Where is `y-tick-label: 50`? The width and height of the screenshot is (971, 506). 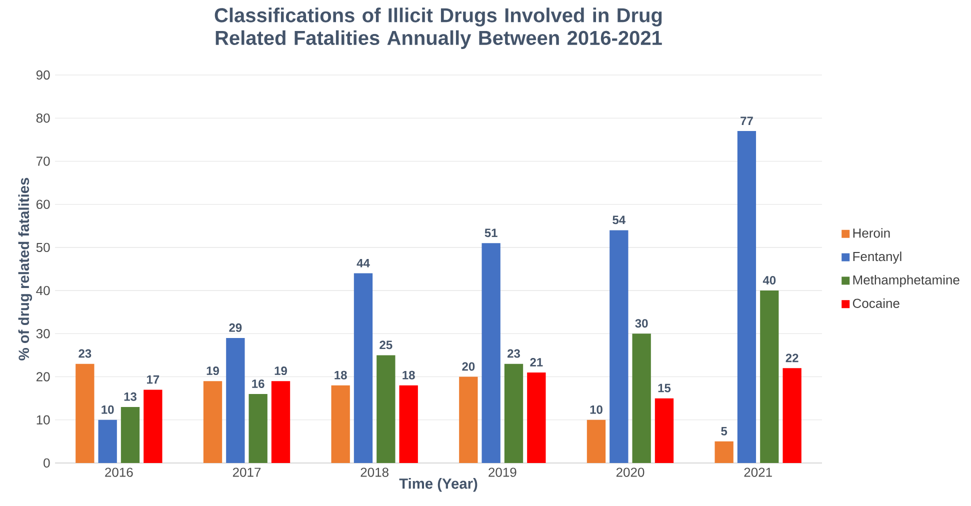
y-tick-label: 50 is located at coordinates (43, 247).